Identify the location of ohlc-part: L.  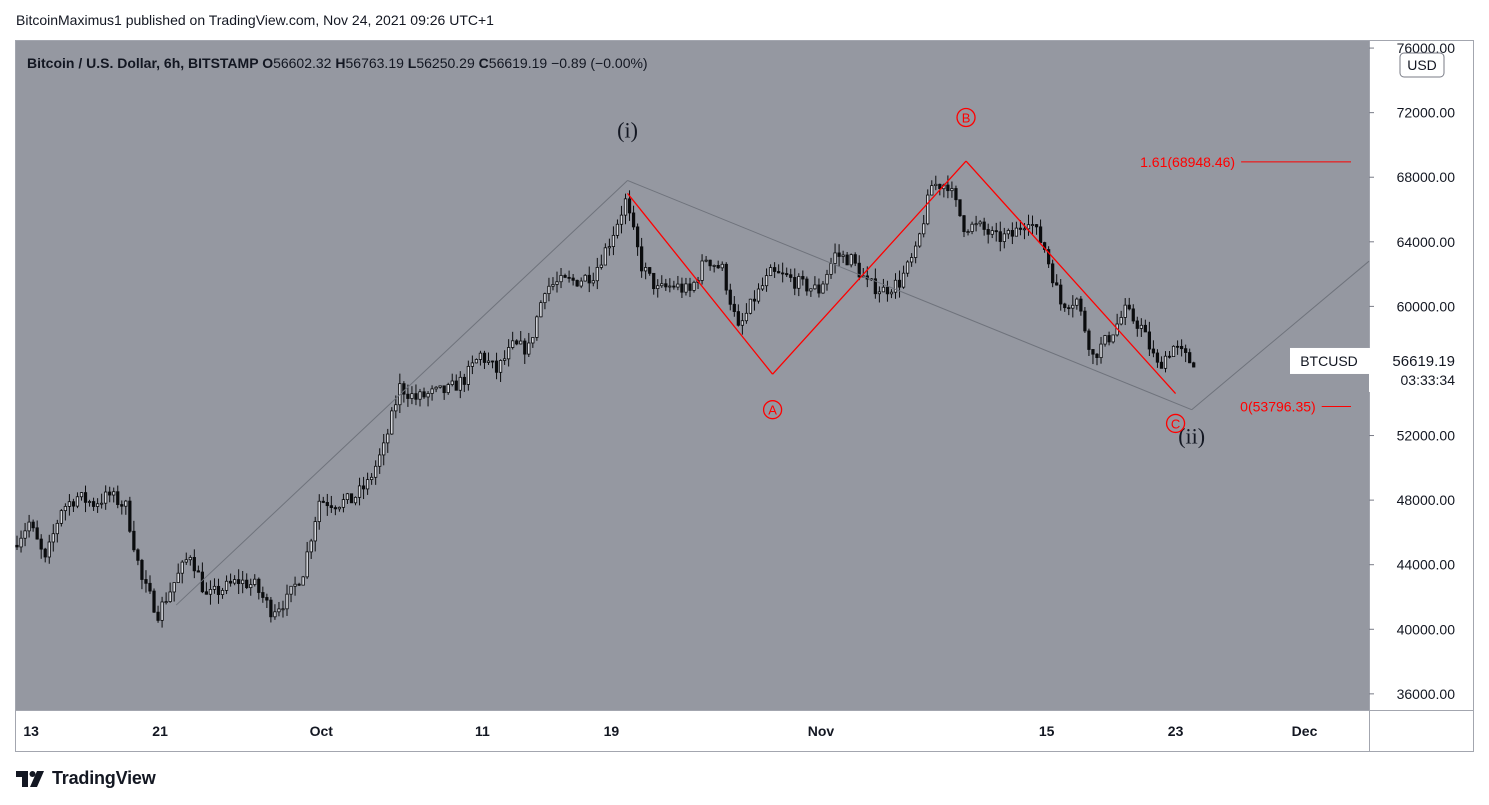
(412, 63).